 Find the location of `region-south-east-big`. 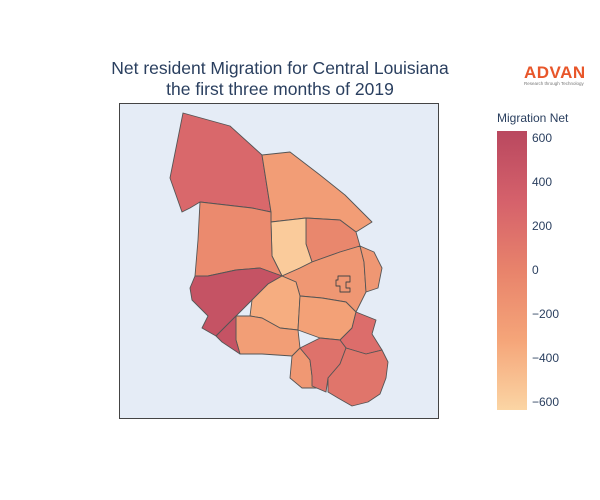

region-south-east-big is located at coordinates (358, 377).